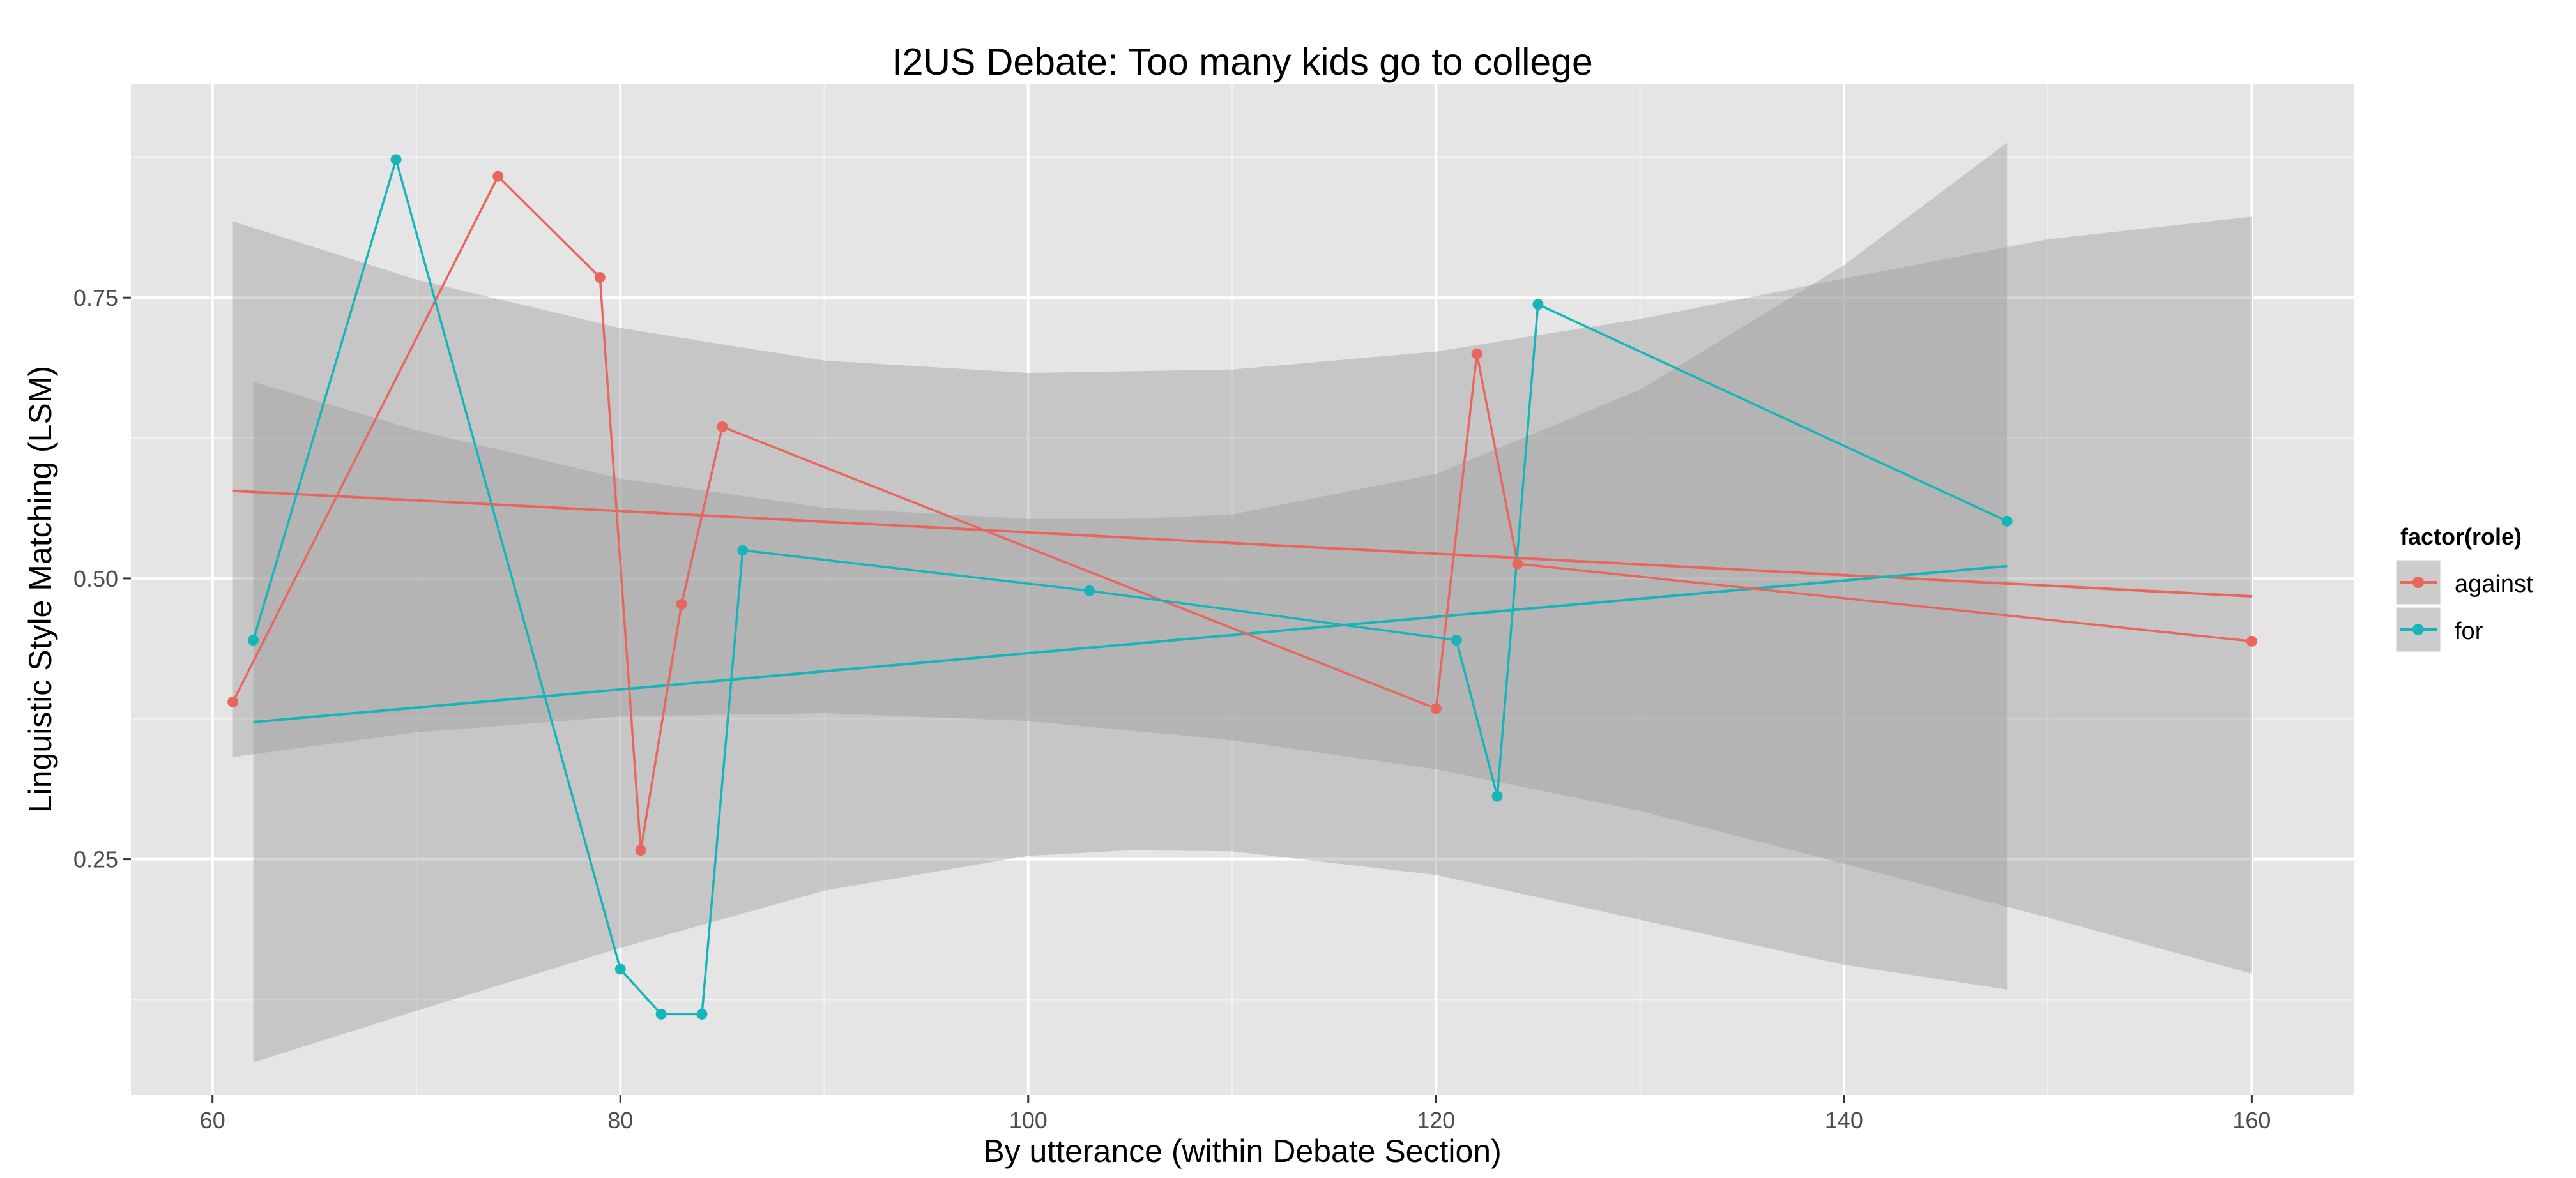 This screenshot has width=2576, height=1178. Describe the element at coordinates (40, 589) in the screenshot. I see `y-axis-title: Linguistic Style Matching (LSM)` at that location.